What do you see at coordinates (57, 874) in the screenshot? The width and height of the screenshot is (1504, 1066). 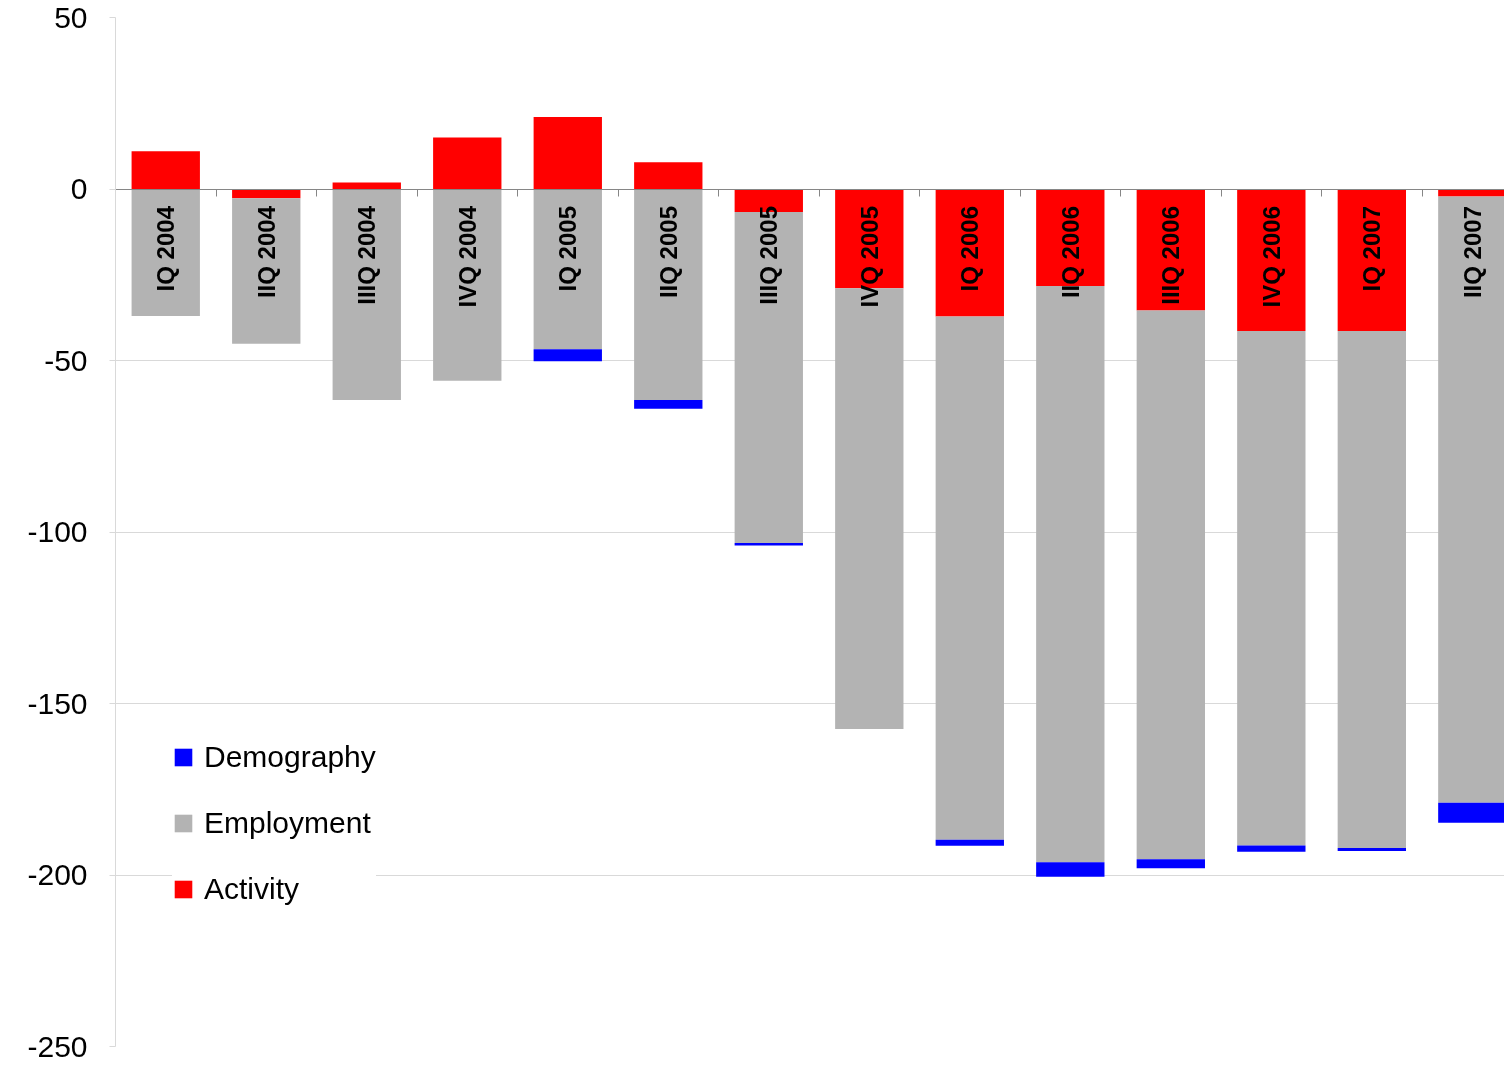 I see `y-tick-label: -200` at bounding box center [57, 874].